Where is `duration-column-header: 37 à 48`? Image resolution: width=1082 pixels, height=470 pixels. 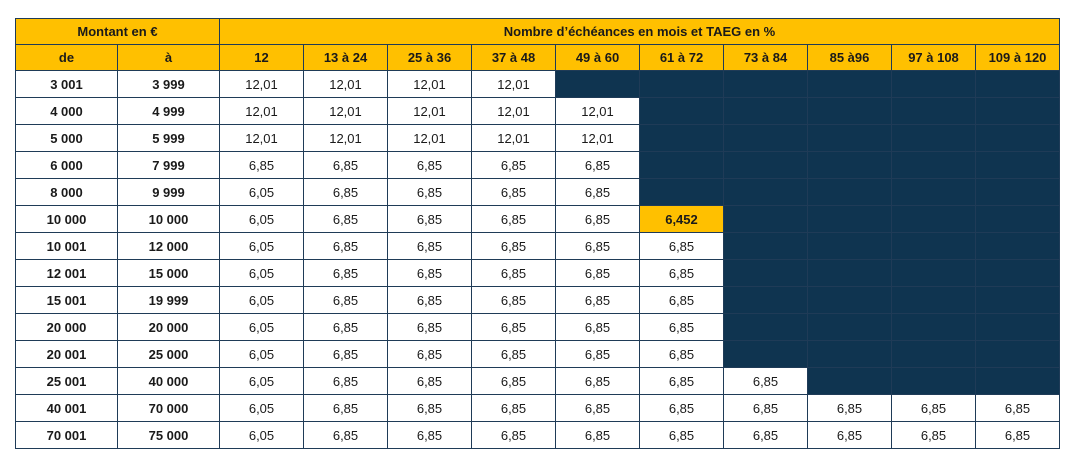
duration-column-header: 37 à 48 is located at coordinates (513, 57).